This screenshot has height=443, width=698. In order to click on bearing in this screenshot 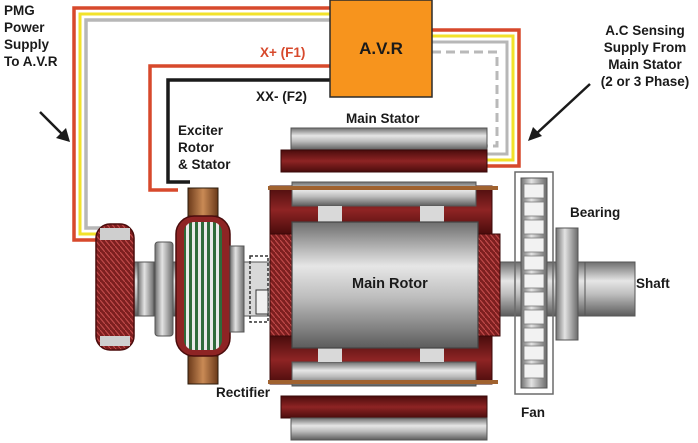, I will do `click(567, 284)`.